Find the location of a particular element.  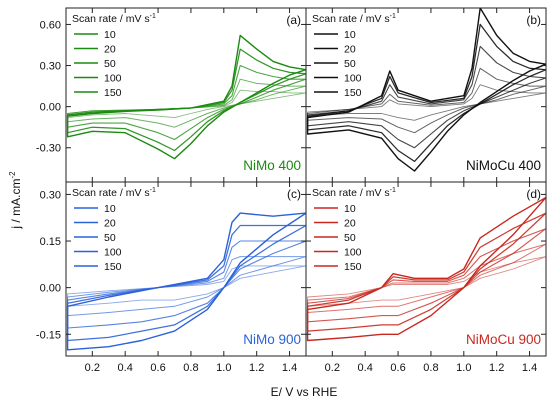

panel-letter: (d) is located at coordinates (533, 194).